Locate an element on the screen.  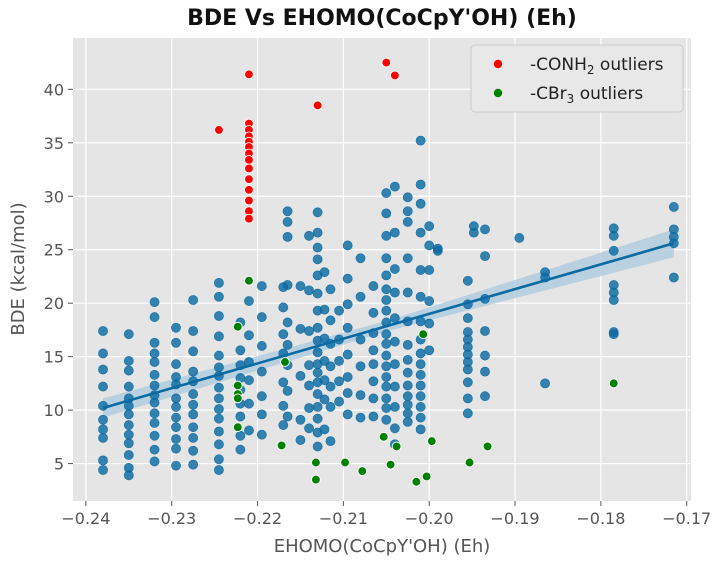
x-tick-label: −0.20 is located at coordinates (429, 518).